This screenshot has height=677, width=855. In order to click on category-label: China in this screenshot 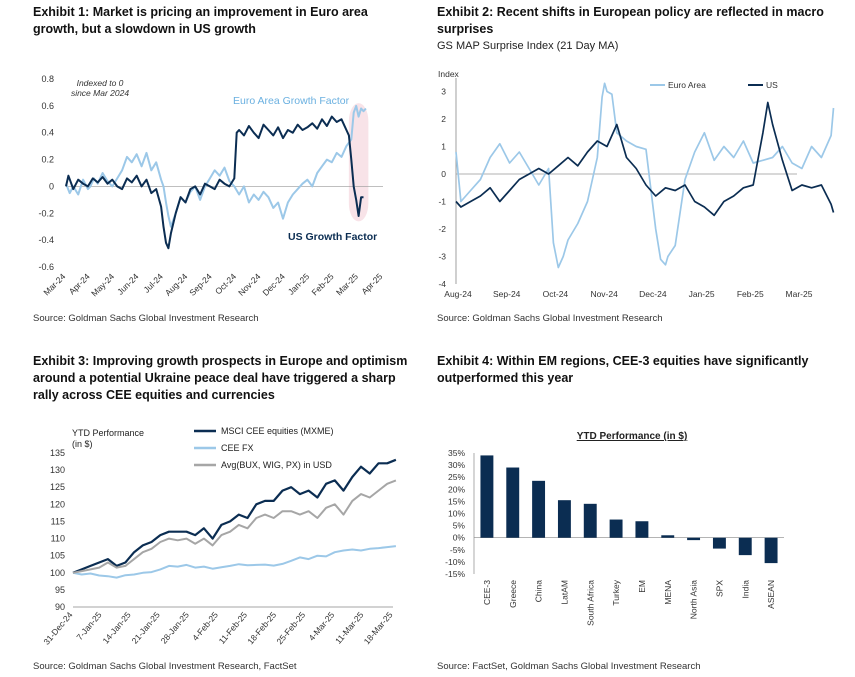, I will do `click(539, 591)`.